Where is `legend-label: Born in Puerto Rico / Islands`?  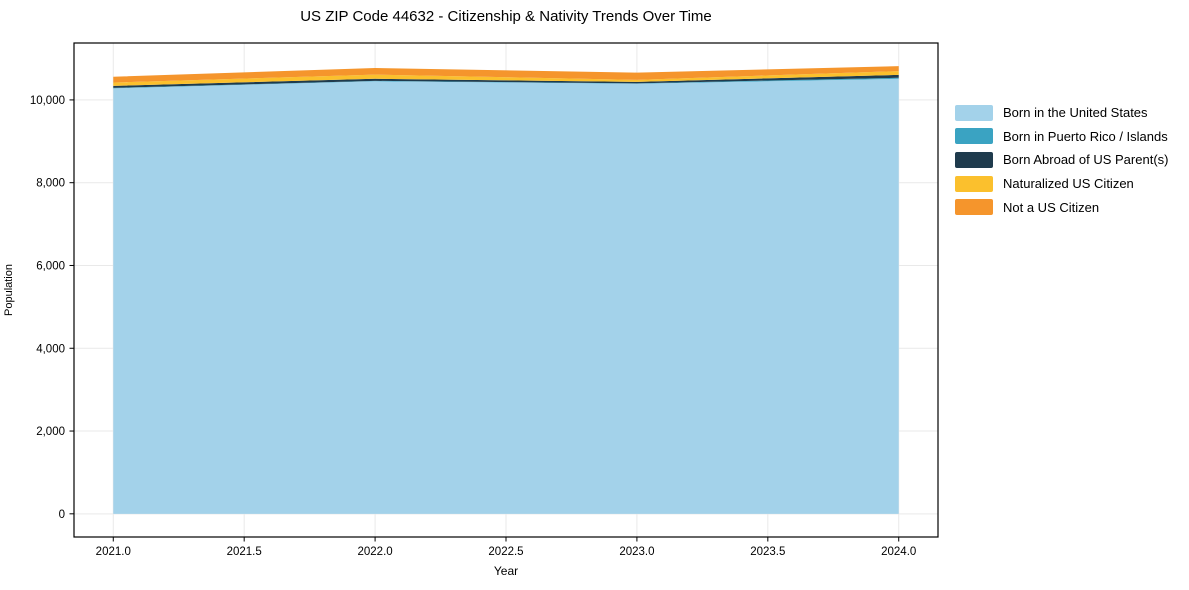 legend-label: Born in Puerto Rico / Islands is located at coordinates (1085, 136).